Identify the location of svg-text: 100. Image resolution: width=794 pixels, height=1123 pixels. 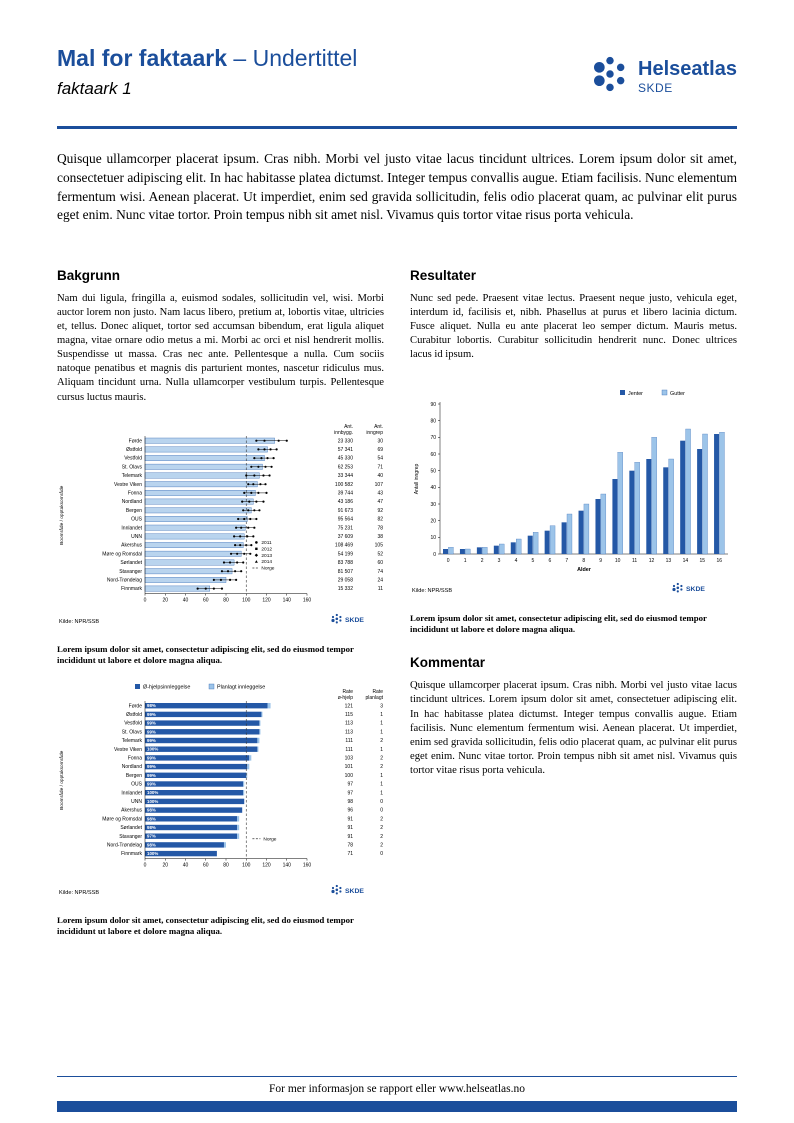
(246, 600).